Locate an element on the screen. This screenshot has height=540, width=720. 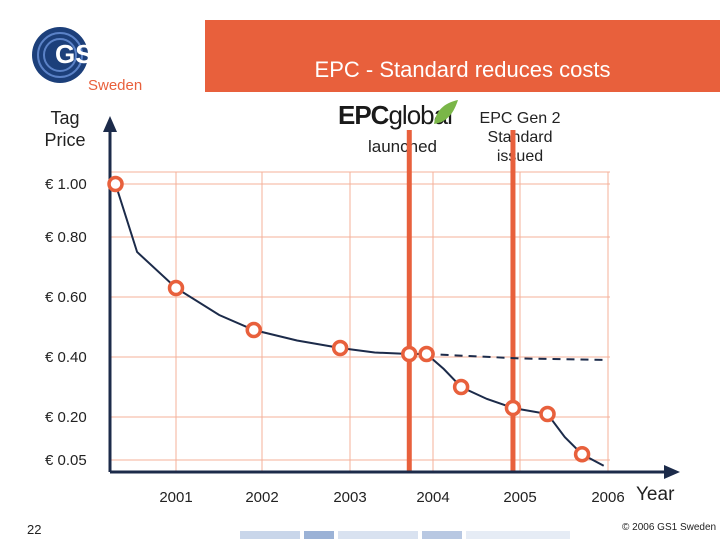
x-tick-label-3: 2004 is located at coordinates (432, 497).